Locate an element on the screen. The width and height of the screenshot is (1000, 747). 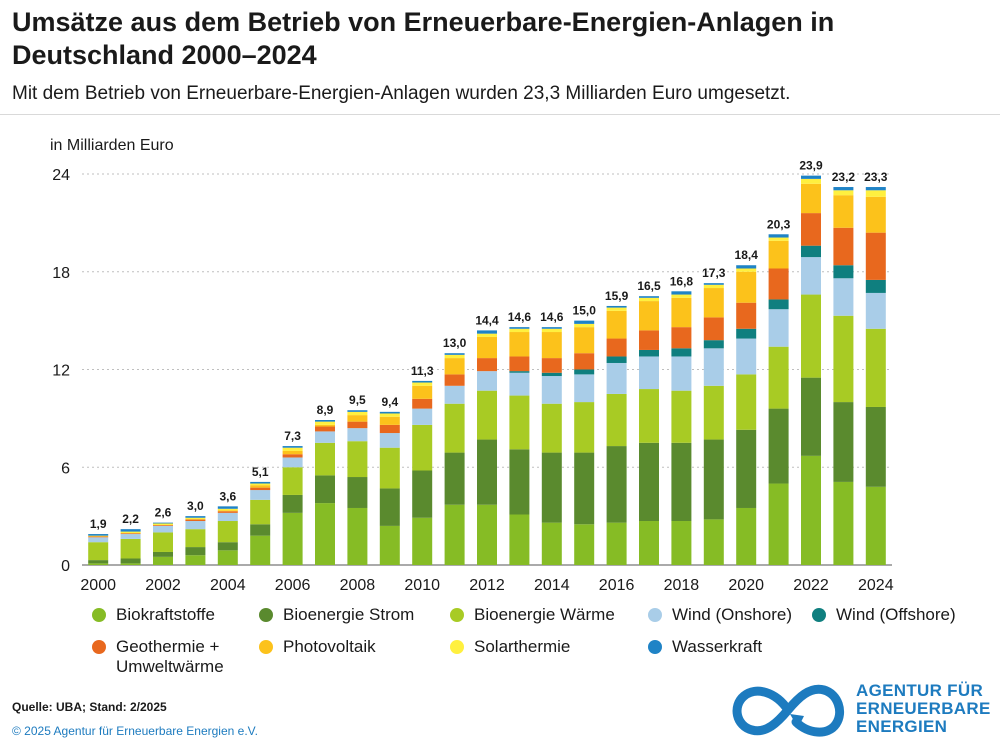
legend-item: Biokraftstoffe is located at coordinates (153, 615).